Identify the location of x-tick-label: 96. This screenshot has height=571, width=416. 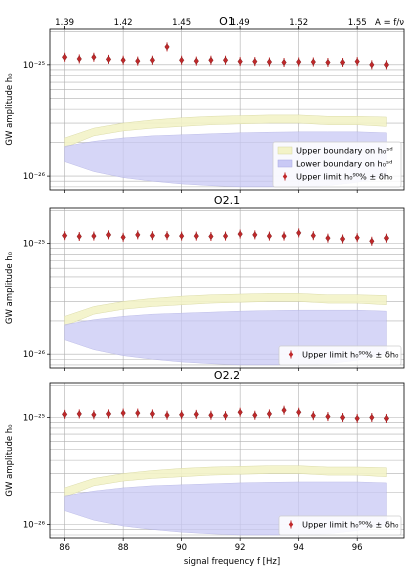
(357, 548).